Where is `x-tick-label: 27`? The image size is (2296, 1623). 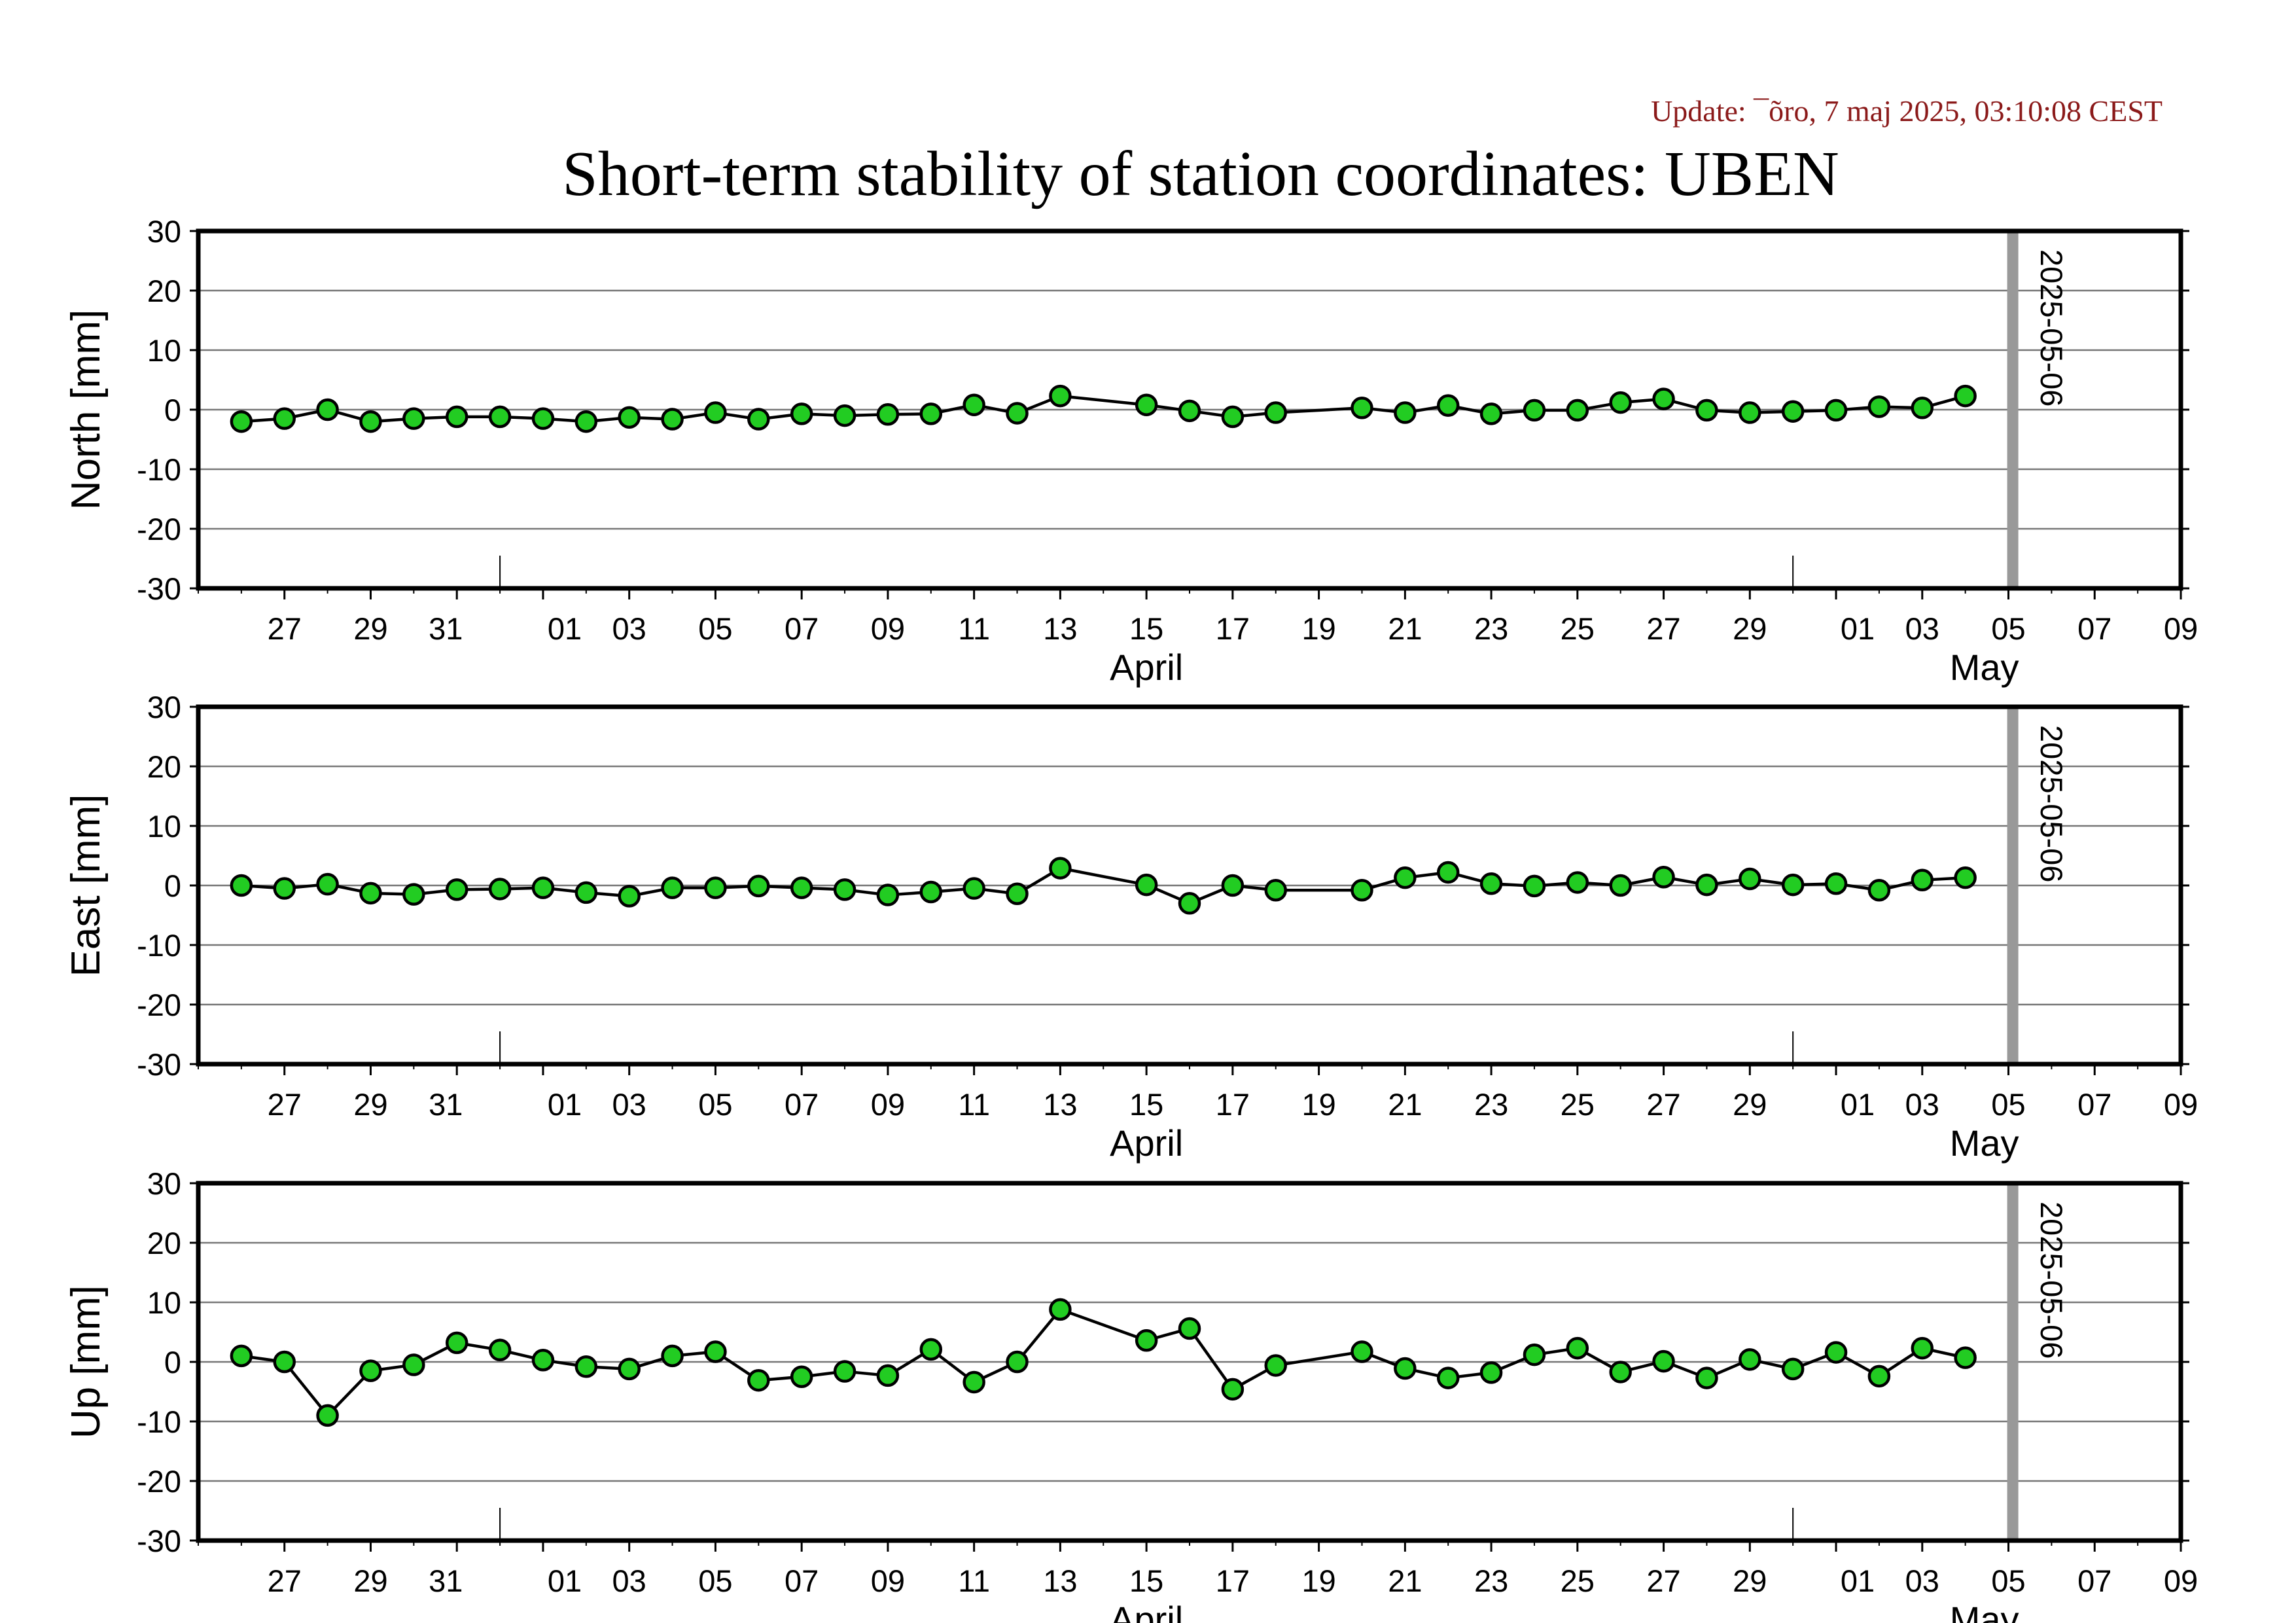
x-tick-label: 27 is located at coordinates (1663, 1105).